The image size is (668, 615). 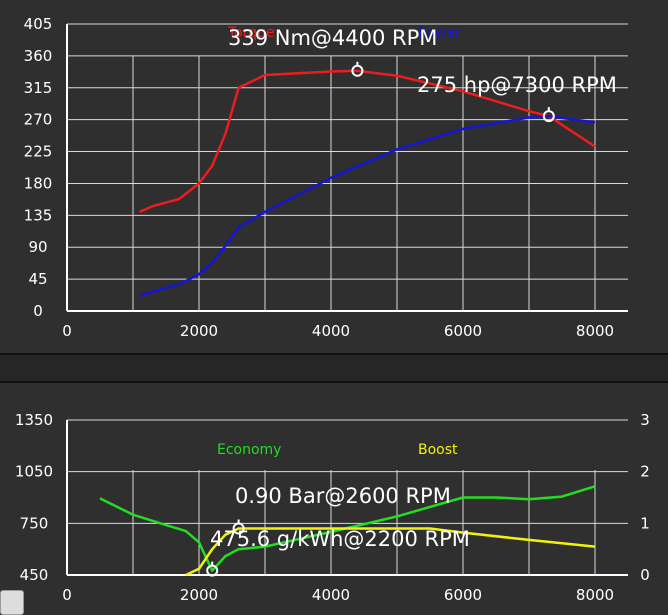 I want to click on y-tick-label: 315, so click(x=38, y=88).